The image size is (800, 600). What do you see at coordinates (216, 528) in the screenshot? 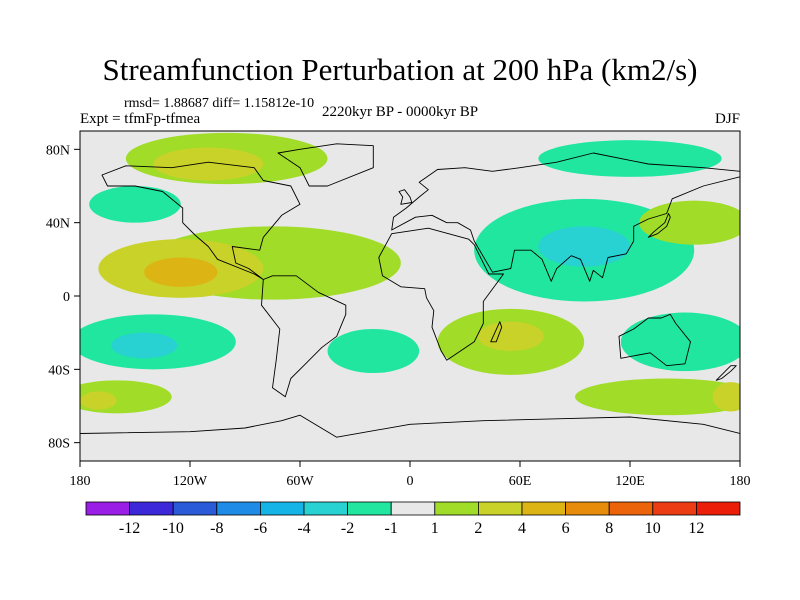
I see `colorbar-label: -8` at bounding box center [216, 528].